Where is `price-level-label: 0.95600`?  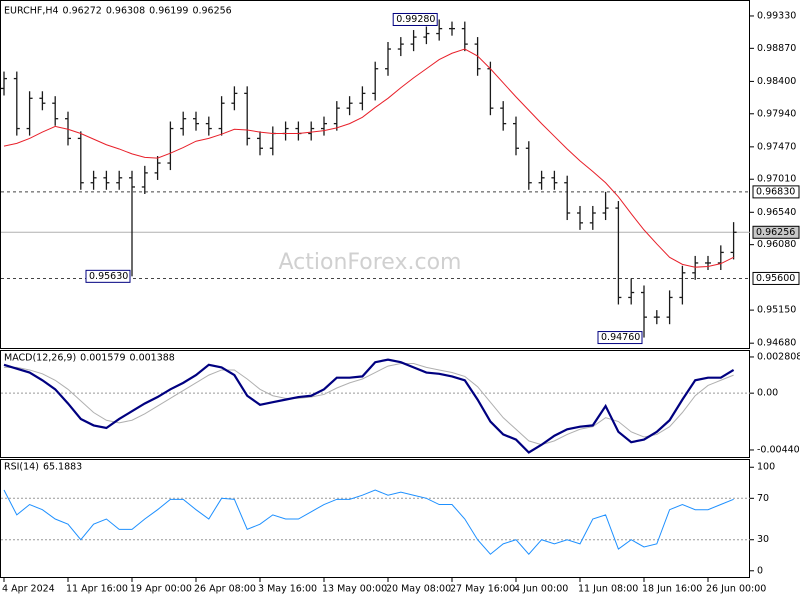
price-level-label: 0.95600 is located at coordinates (775, 278).